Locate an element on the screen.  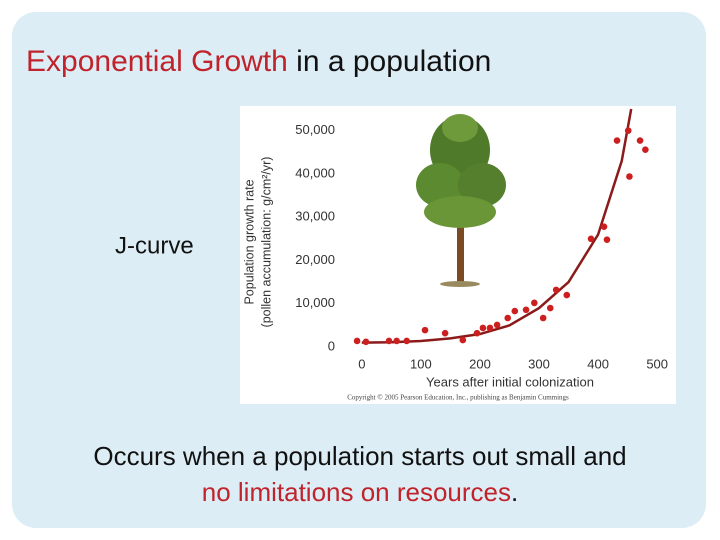
body-line: no limitations on resources. is located at coordinates (360, 492).